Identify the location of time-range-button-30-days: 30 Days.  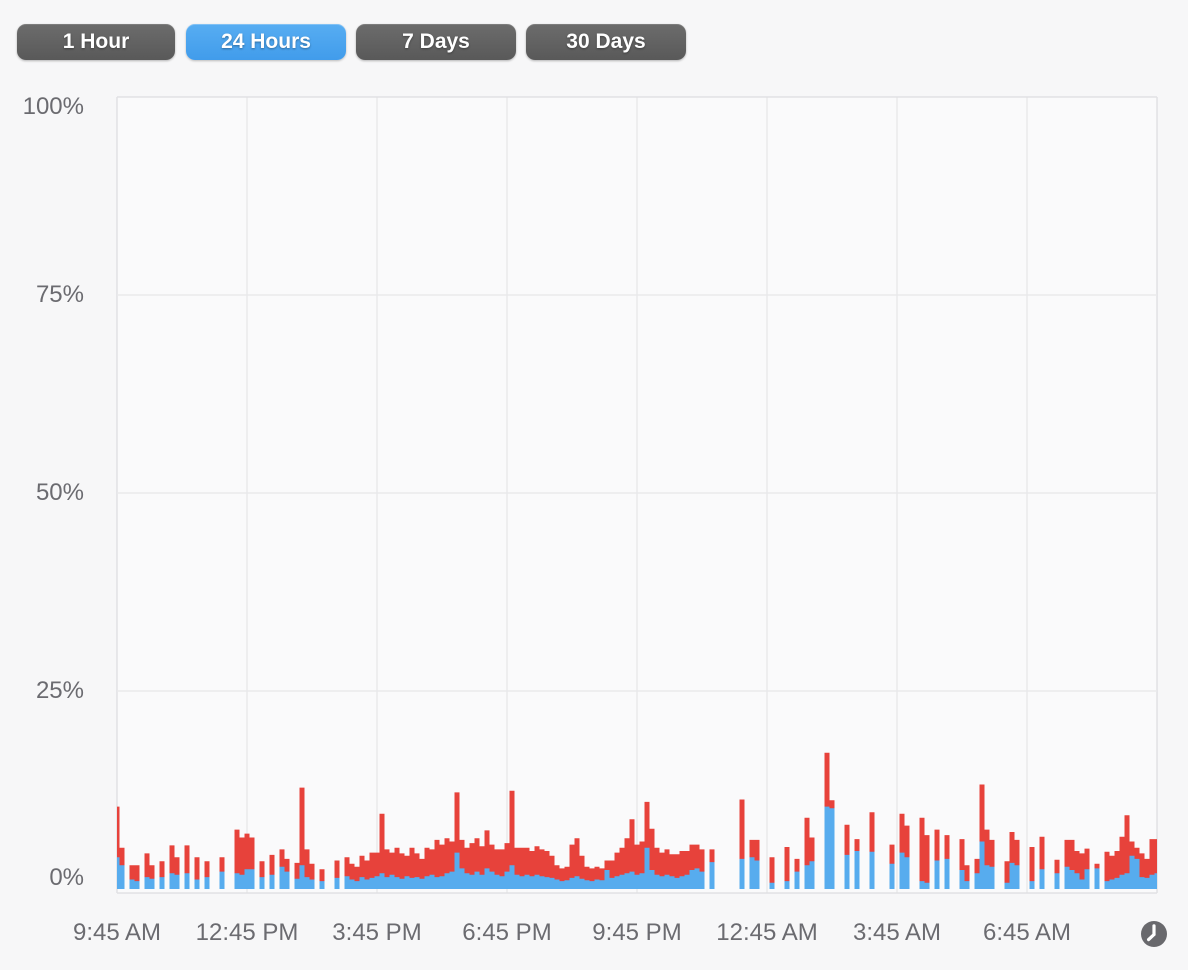
(606, 42).